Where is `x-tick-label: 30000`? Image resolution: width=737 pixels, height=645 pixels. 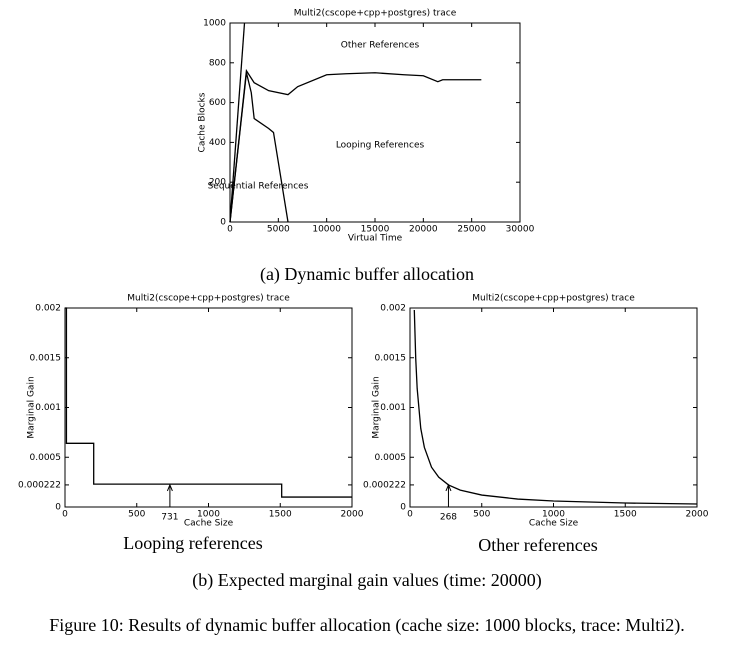 x-tick-label: 30000 is located at coordinates (520, 230).